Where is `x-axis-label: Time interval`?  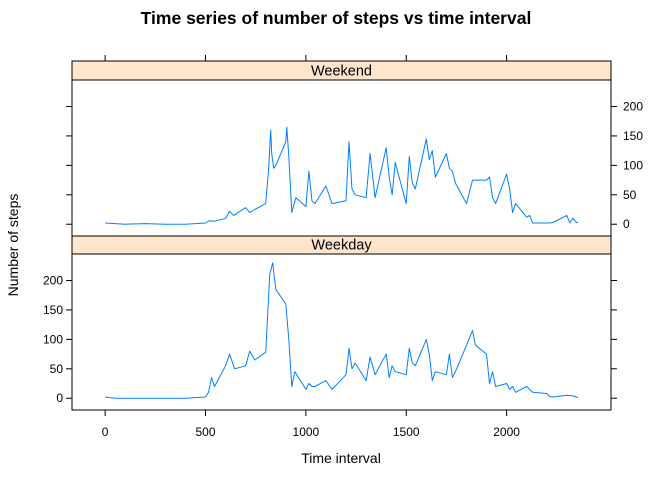 x-axis-label: Time interval is located at coordinates (341, 458).